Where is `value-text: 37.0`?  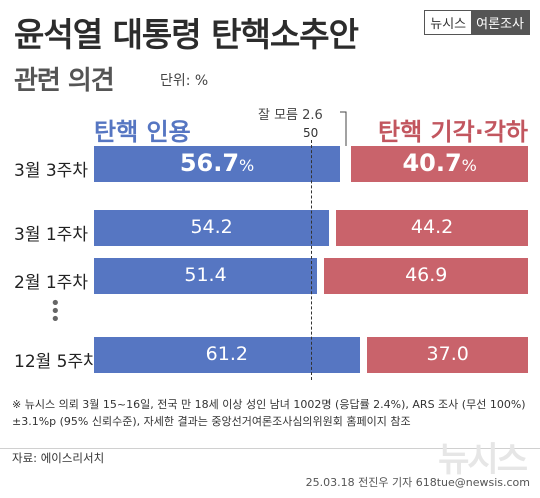
value-text: 37.0 is located at coordinates (447, 354).